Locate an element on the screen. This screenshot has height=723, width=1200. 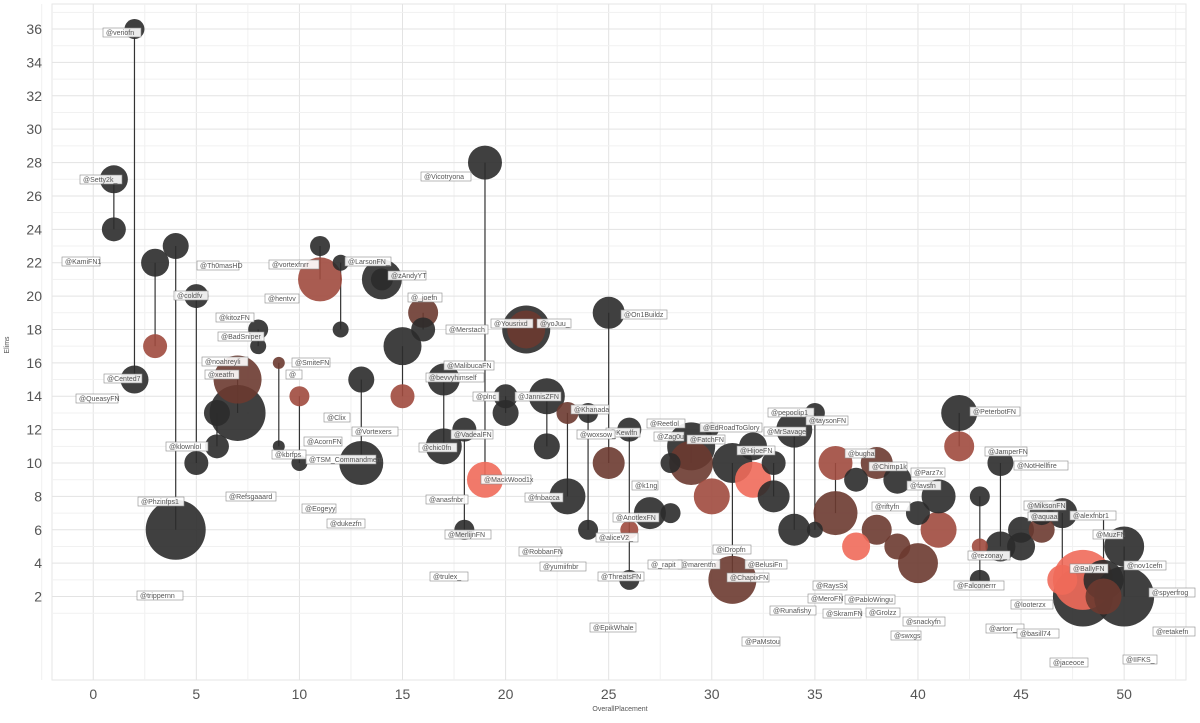
label-text: @taysonFN is located at coordinates (827, 421).